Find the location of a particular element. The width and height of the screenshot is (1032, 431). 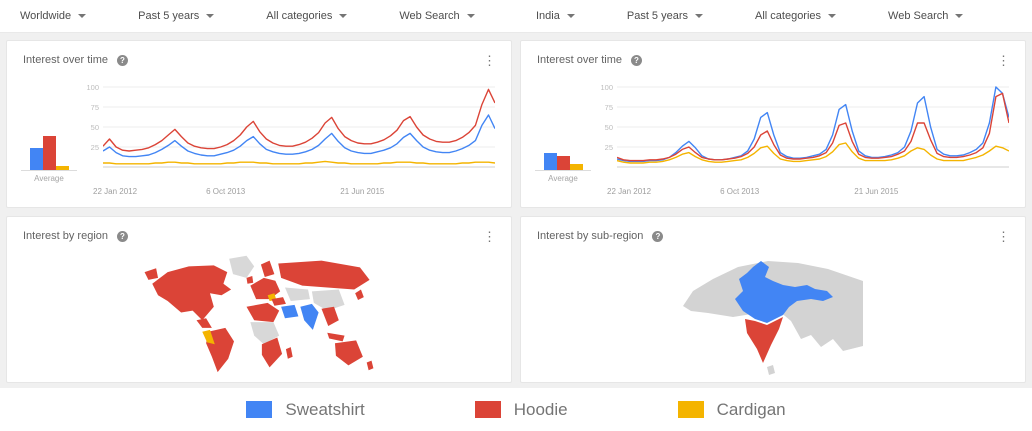

legend-label: Hoodie is located at coordinates (540, 409).